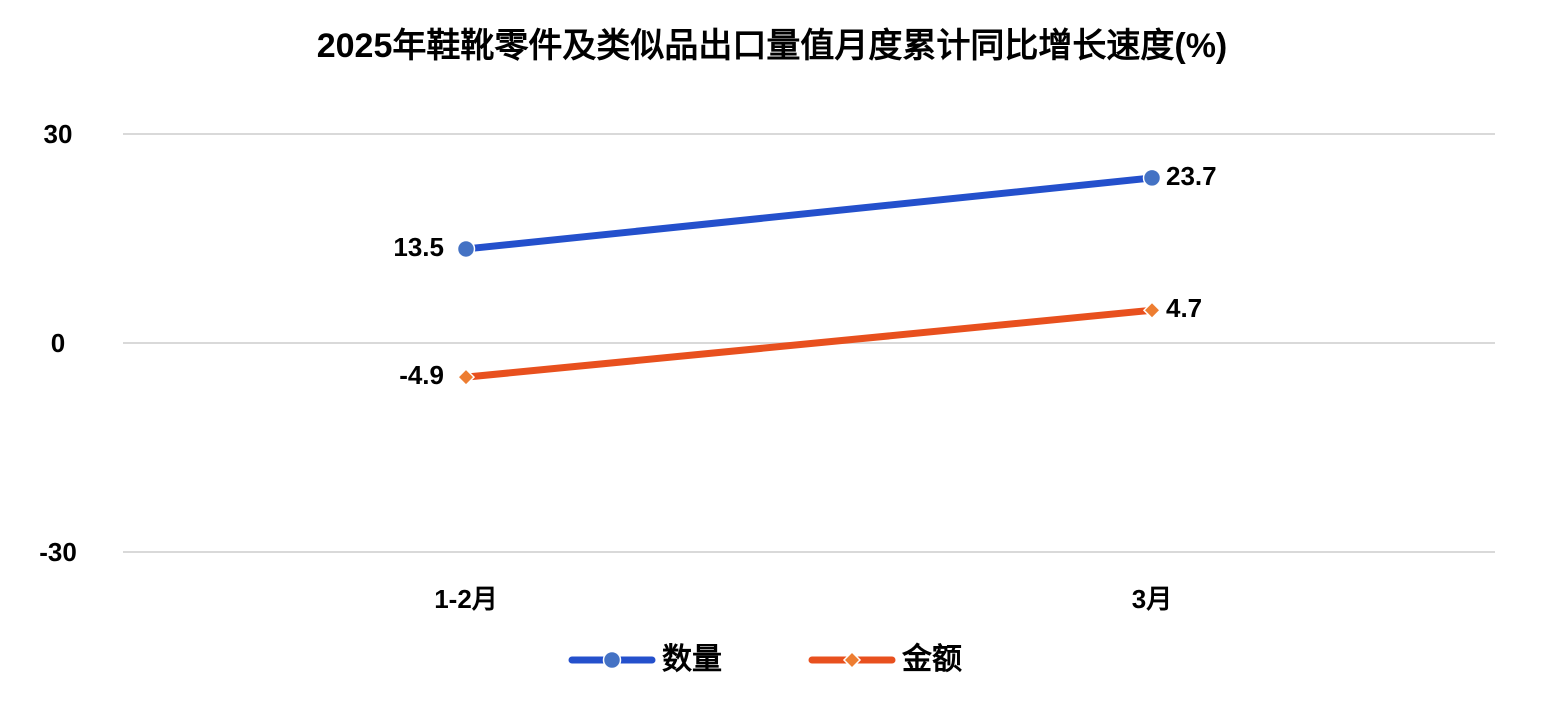 The width and height of the screenshot is (1543, 707). What do you see at coordinates (421, 375) in the screenshot?
I see `data-label: -4.9` at bounding box center [421, 375].